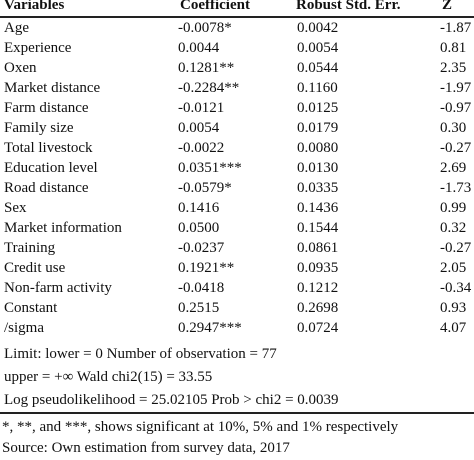  What do you see at coordinates (237, 128) in the screenshot?
I see `table-row: Family size 0.0054 0.0179 0.30` at bounding box center [237, 128].